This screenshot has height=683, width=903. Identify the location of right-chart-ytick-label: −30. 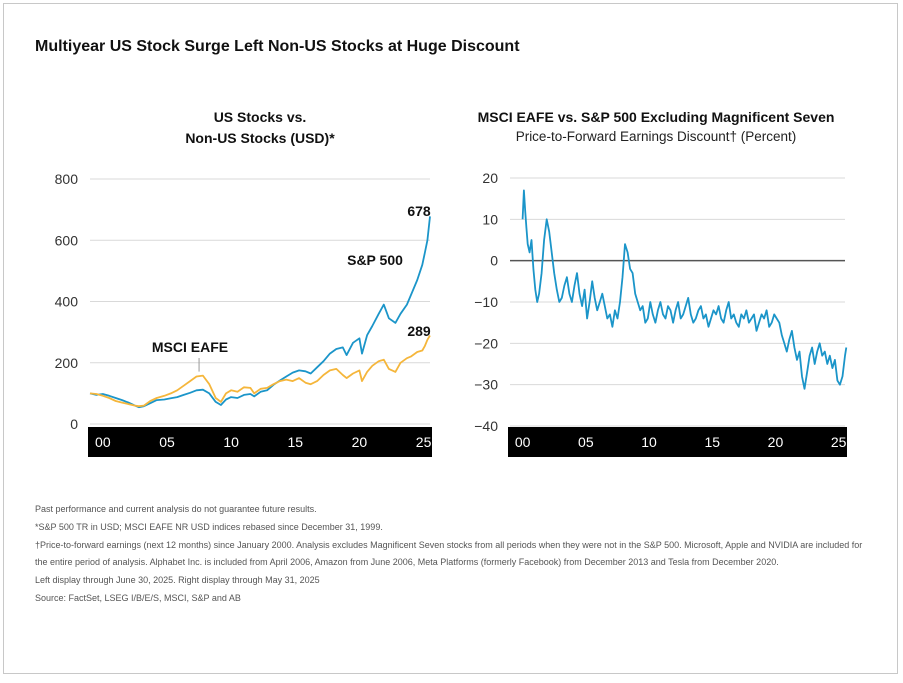
(486, 385).